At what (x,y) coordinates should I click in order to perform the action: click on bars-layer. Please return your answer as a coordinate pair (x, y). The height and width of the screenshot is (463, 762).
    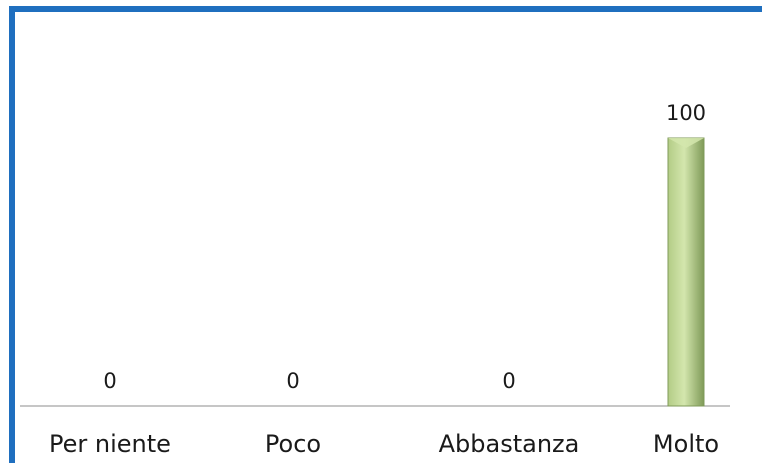
    Looking at the image, I should click on (686, 272).